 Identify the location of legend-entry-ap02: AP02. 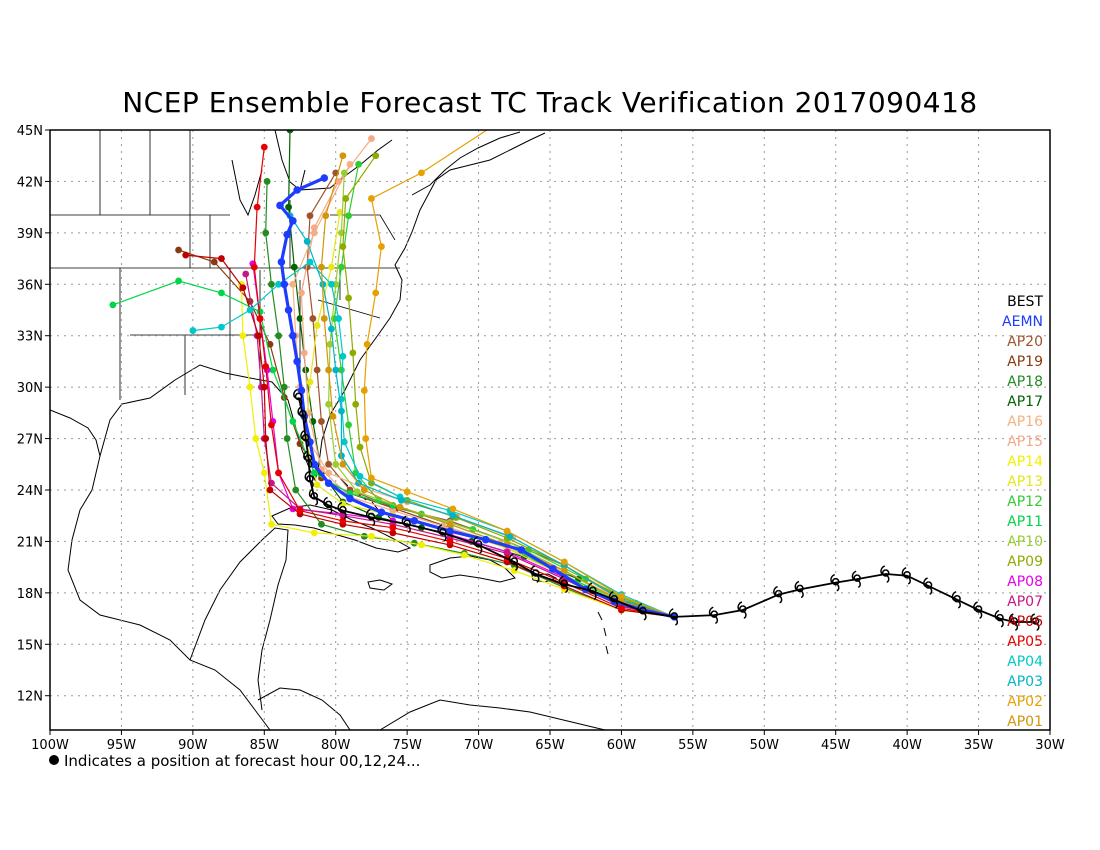
(1025, 702).